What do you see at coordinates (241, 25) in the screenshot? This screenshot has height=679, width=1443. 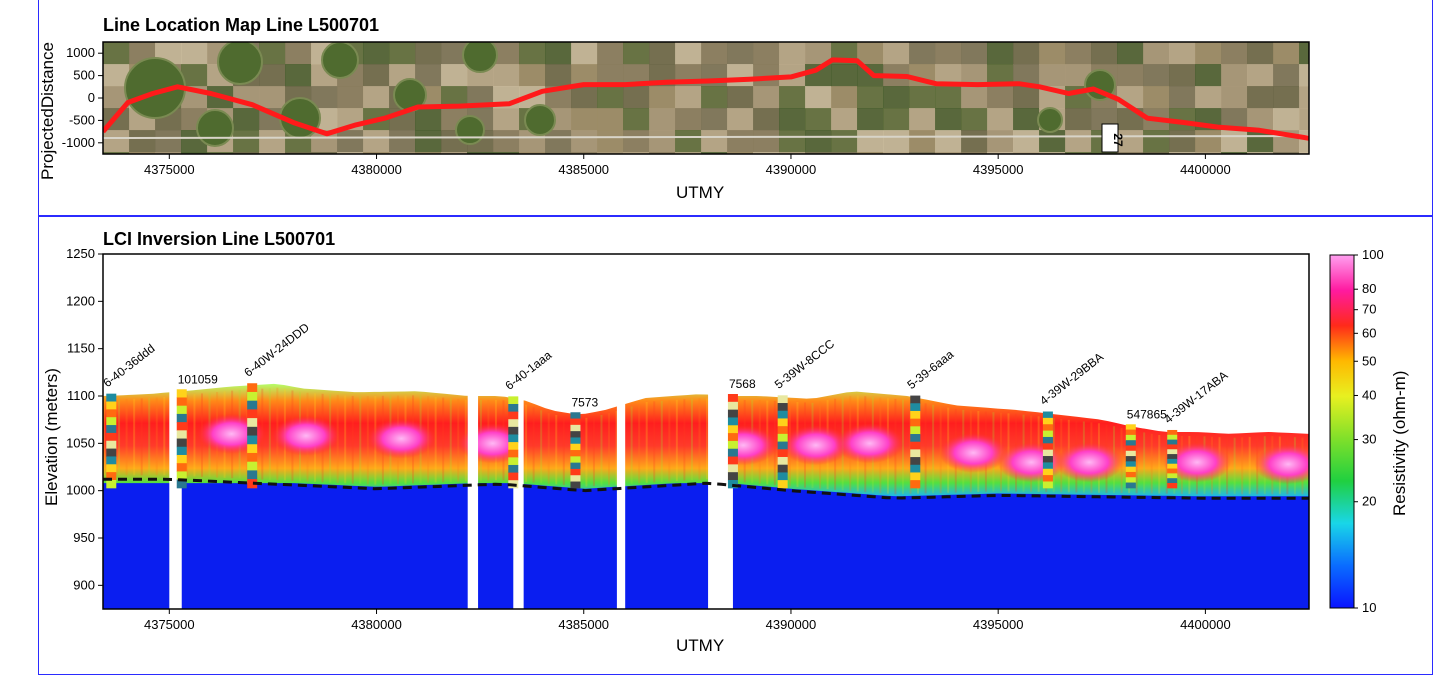 I see `map-title: Line Location Map Line L500701` at bounding box center [241, 25].